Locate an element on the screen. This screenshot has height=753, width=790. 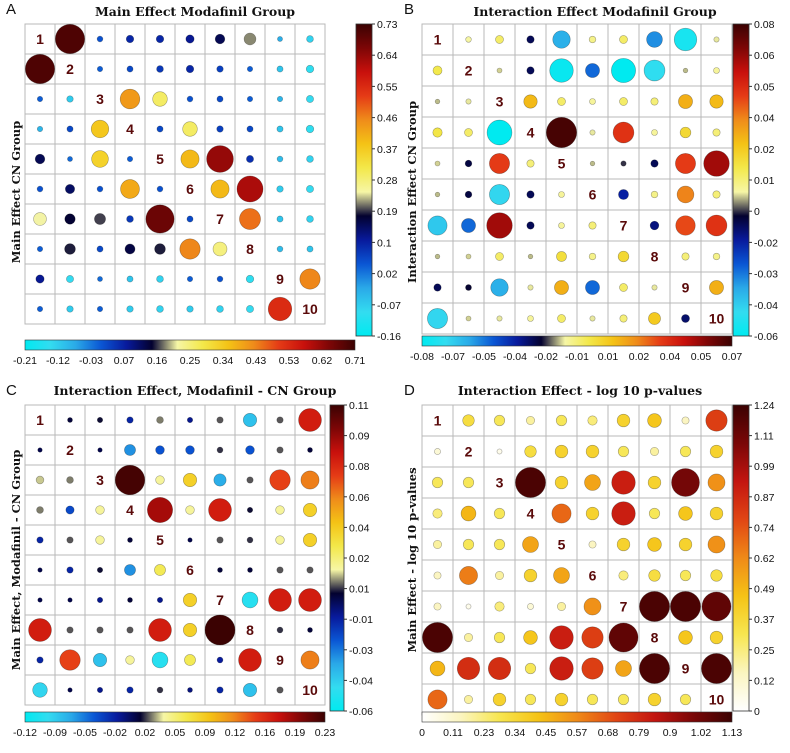
colorbar-tick-label: -0.01 is located at coordinates (361, 620).